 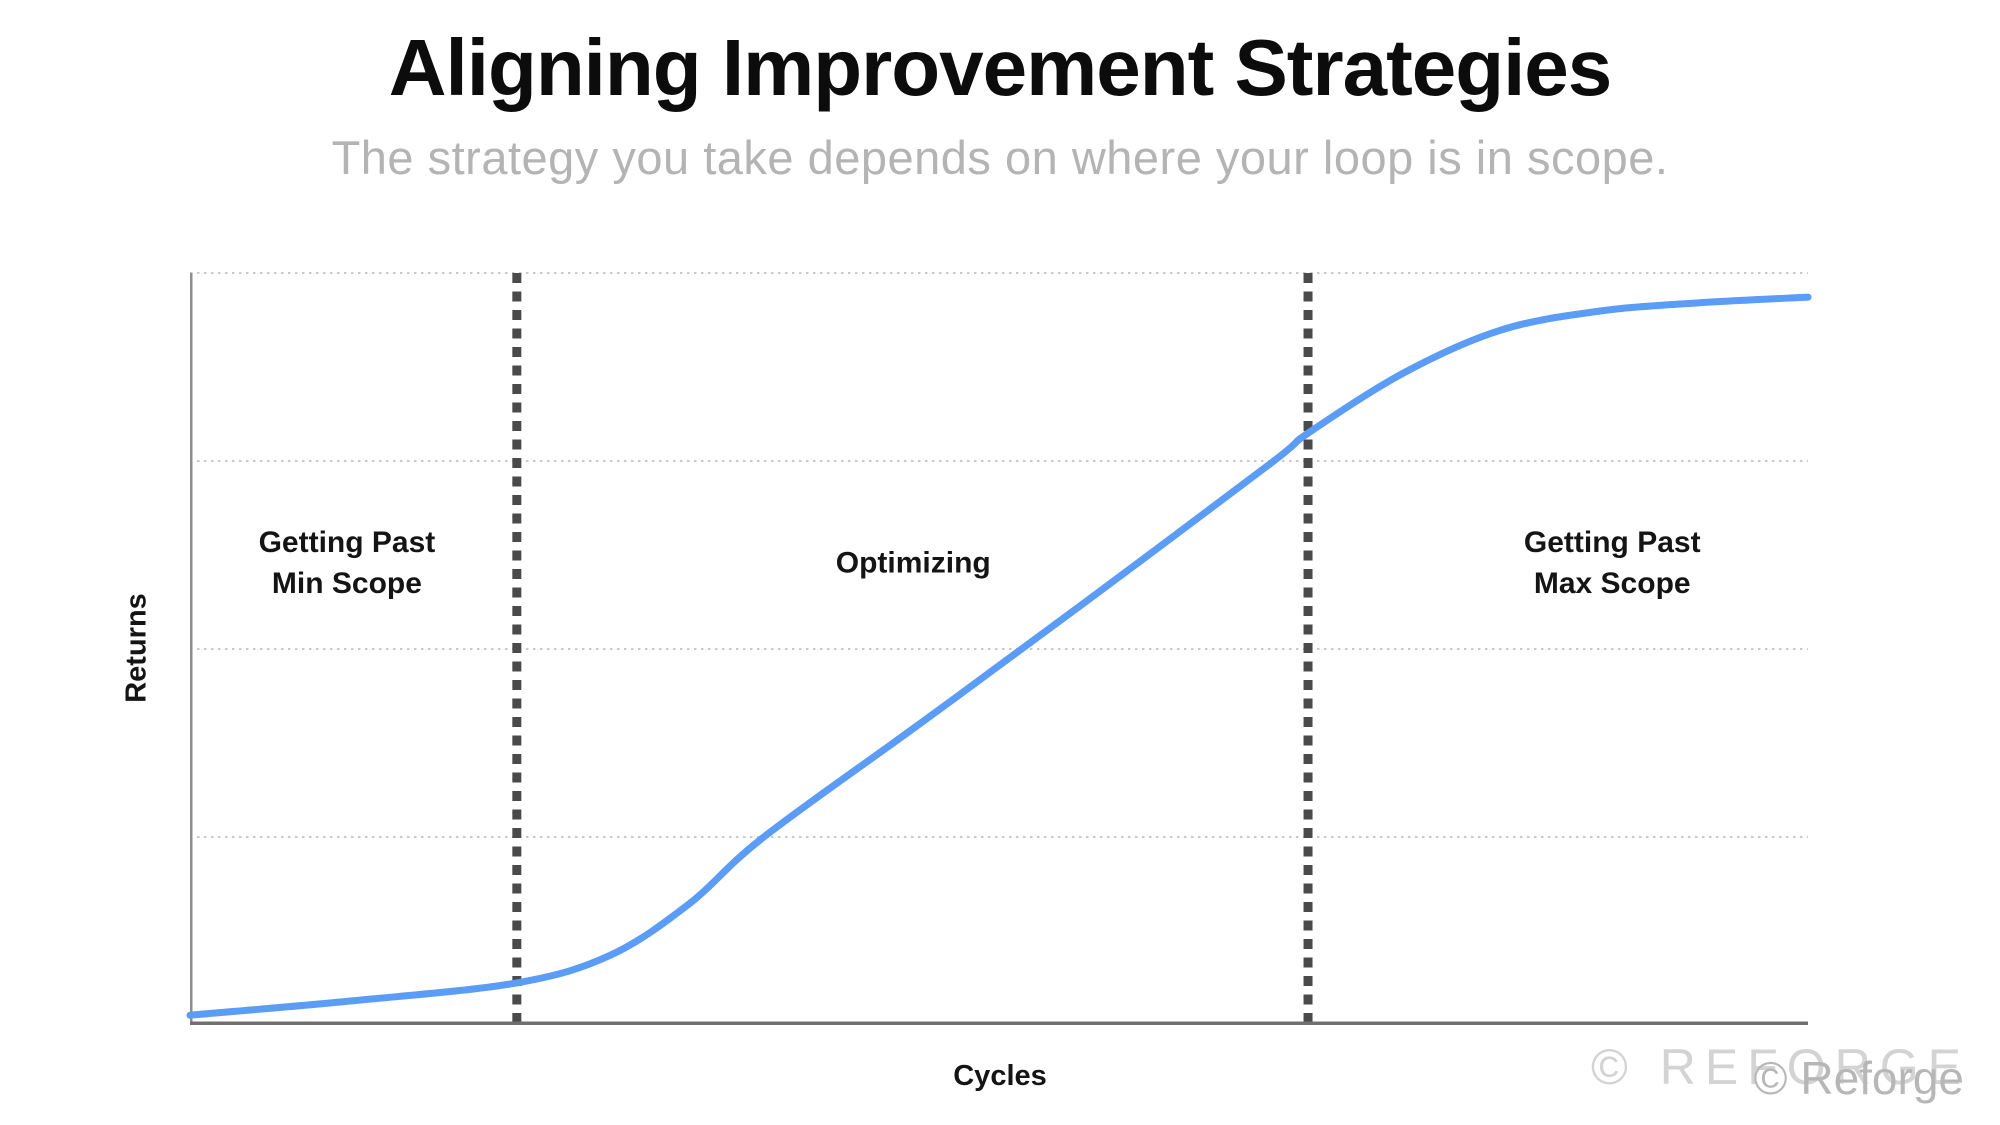 What do you see at coordinates (346, 583) in the screenshot?
I see `region-label-line: Min Scope` at bounding box center [346, 583].